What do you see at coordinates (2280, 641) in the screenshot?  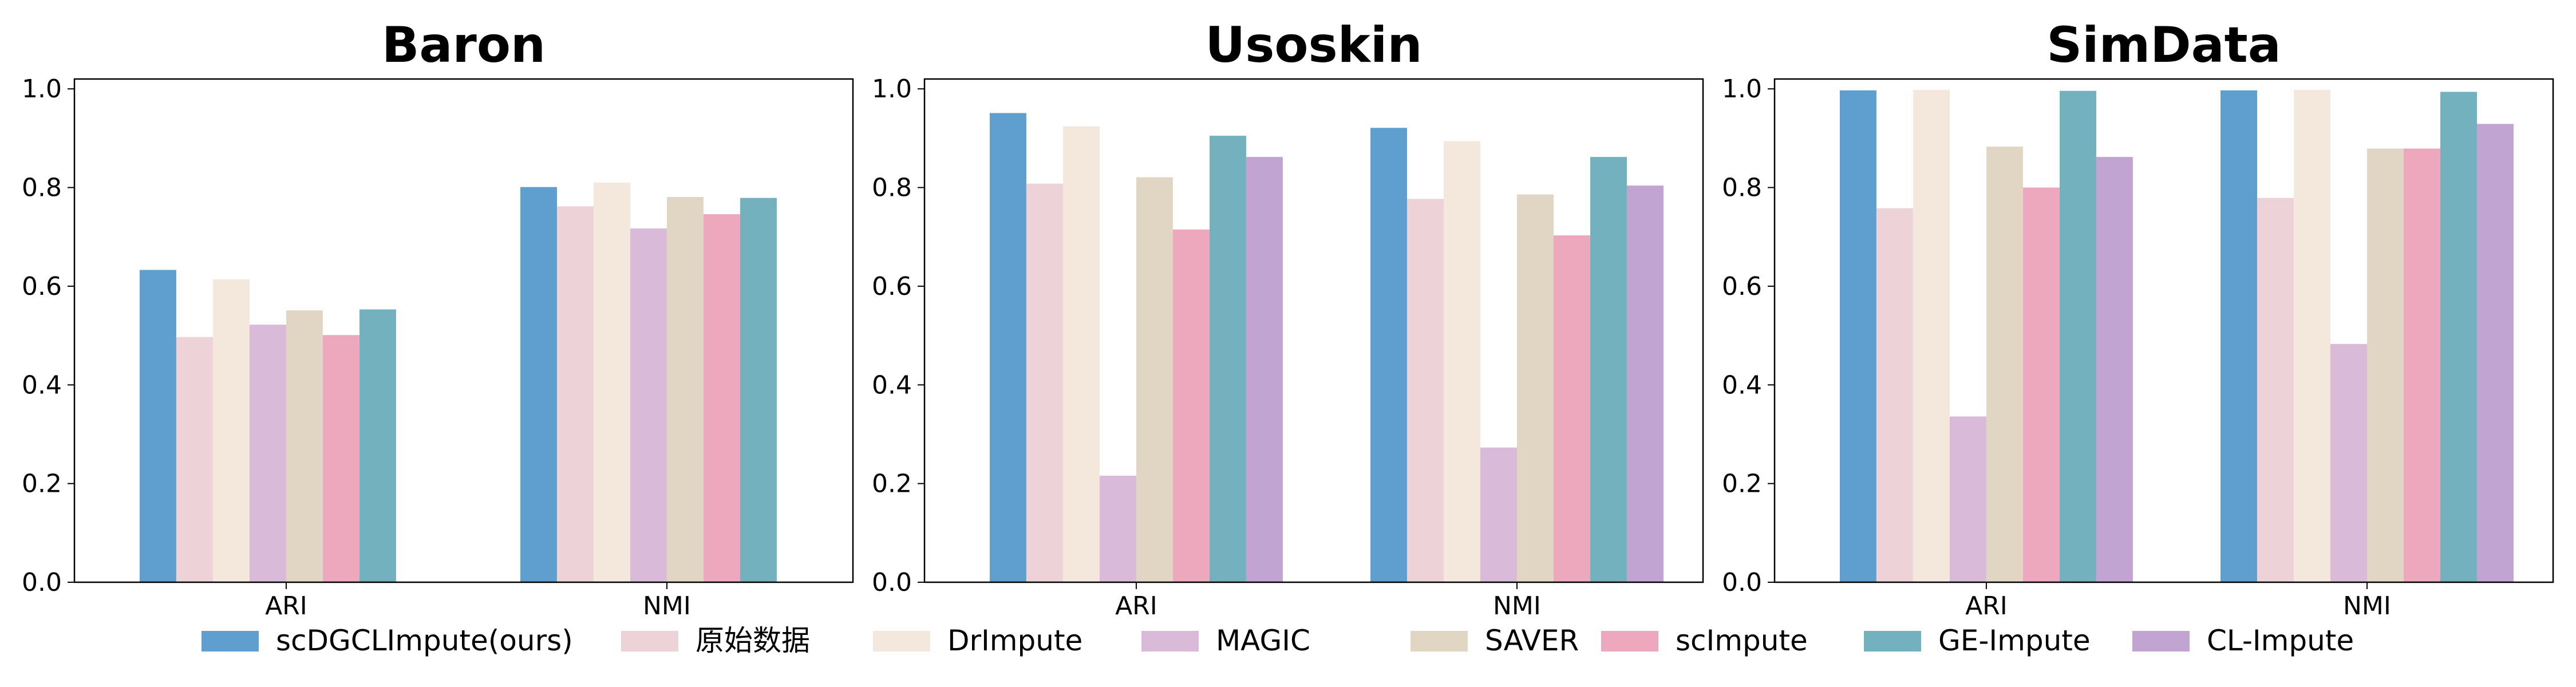 I see `legend-label: CL-Impute` at bounding box center [2280, 641].